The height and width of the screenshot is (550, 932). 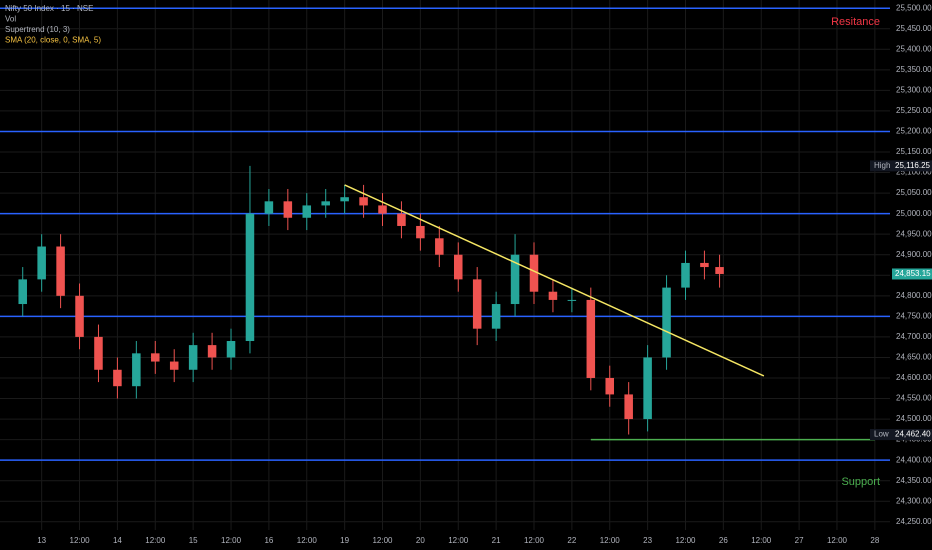 I want to click on y-tick-label: 24,650.00, so click(x=914, y=357).